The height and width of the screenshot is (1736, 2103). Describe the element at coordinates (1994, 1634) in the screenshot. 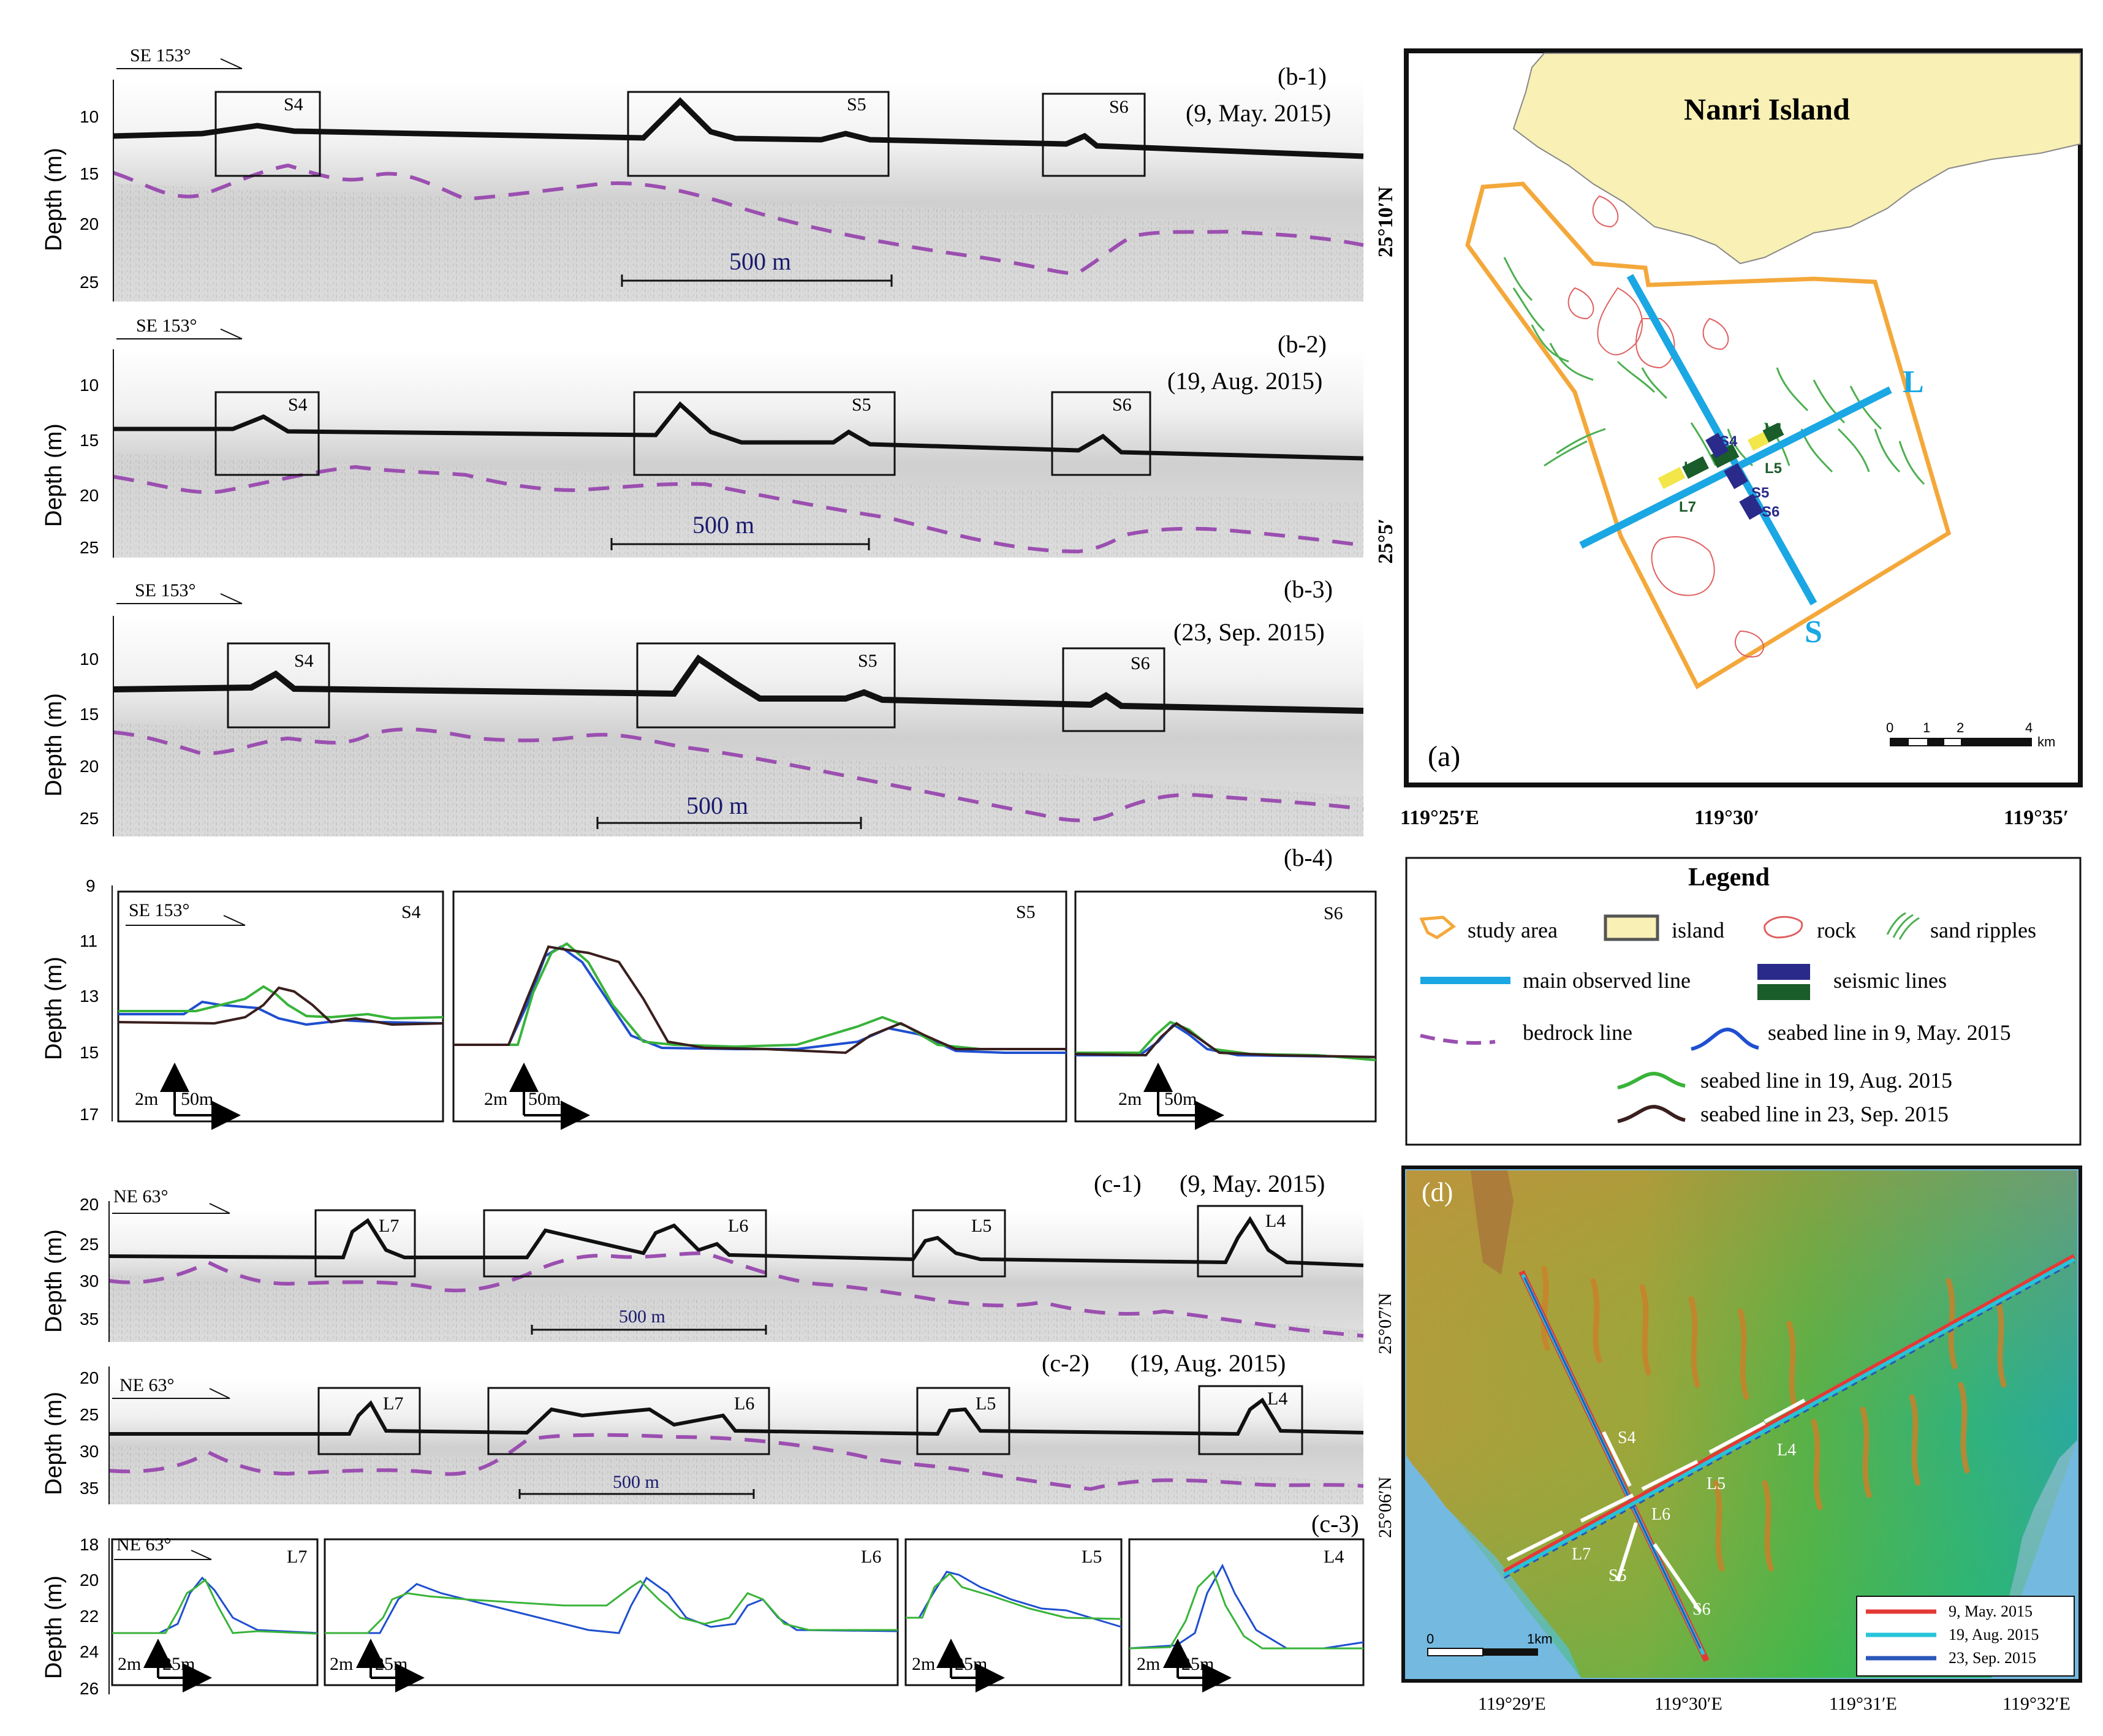

I see `key-label-aug: 19, Aug. 2015` at that location.